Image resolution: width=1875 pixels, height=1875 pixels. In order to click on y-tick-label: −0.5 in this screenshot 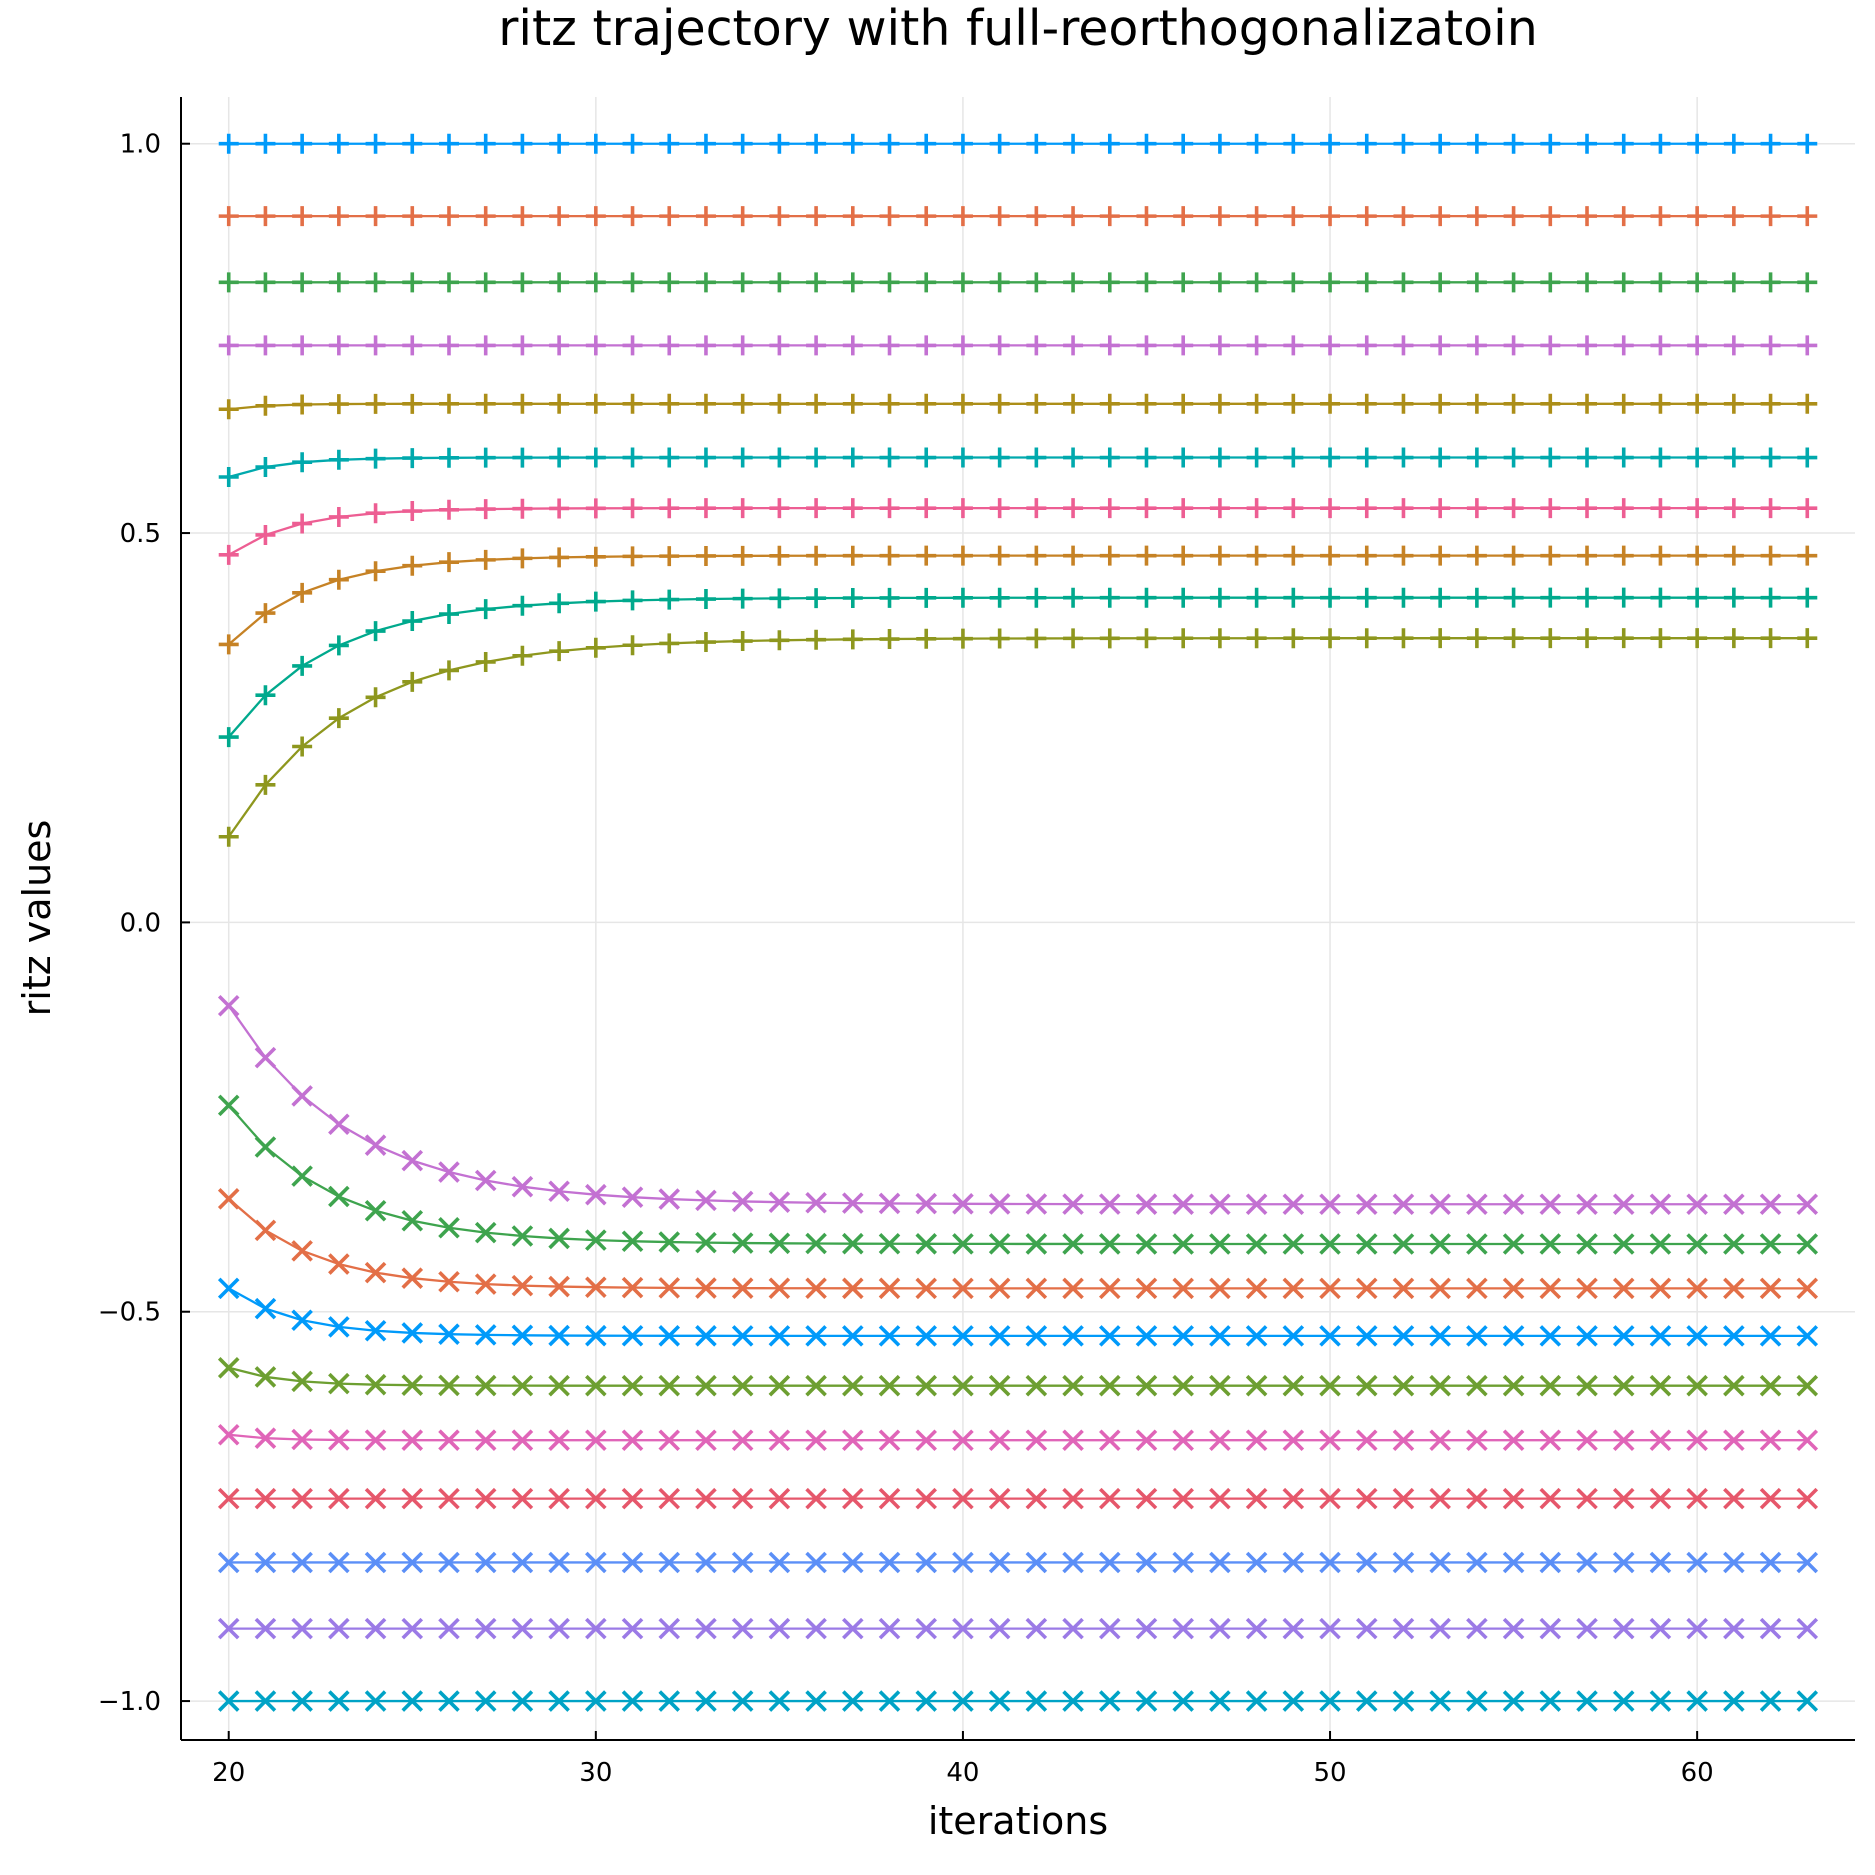, I will do `click(129, 1313)`.